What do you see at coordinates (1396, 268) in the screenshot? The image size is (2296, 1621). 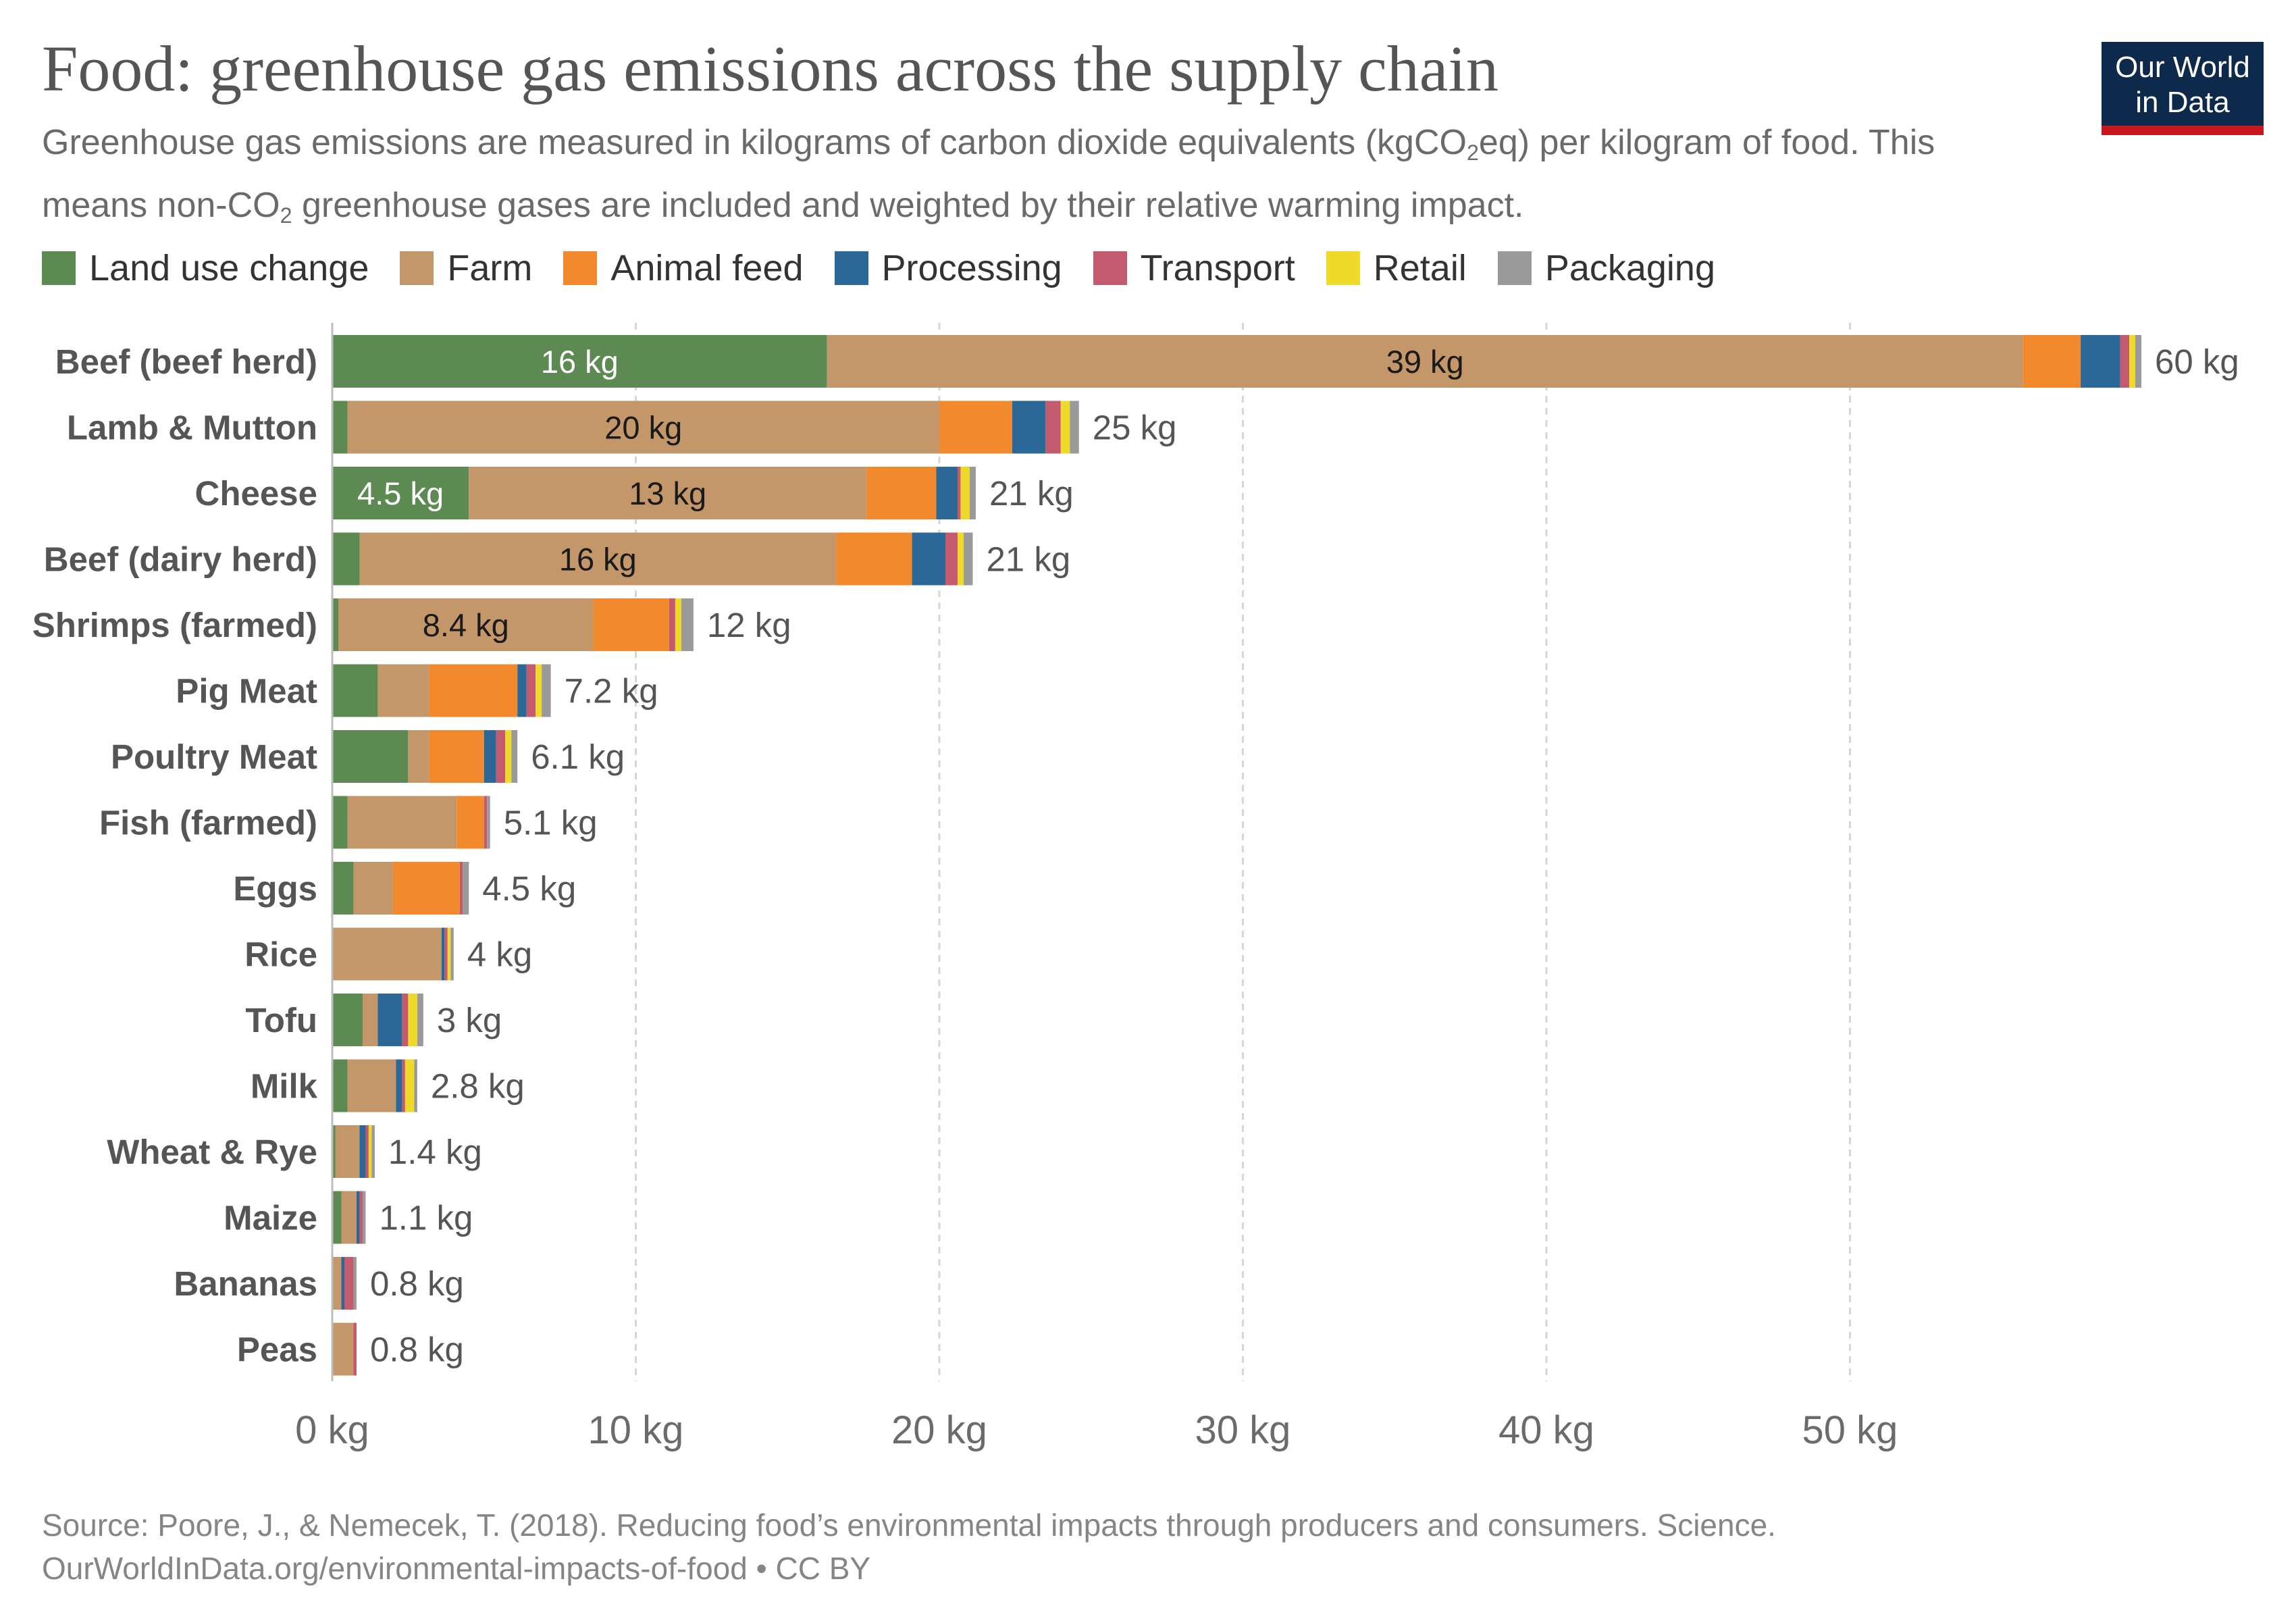 I see `legend-item-retail: Retail` at bounding box center [1396, 268].